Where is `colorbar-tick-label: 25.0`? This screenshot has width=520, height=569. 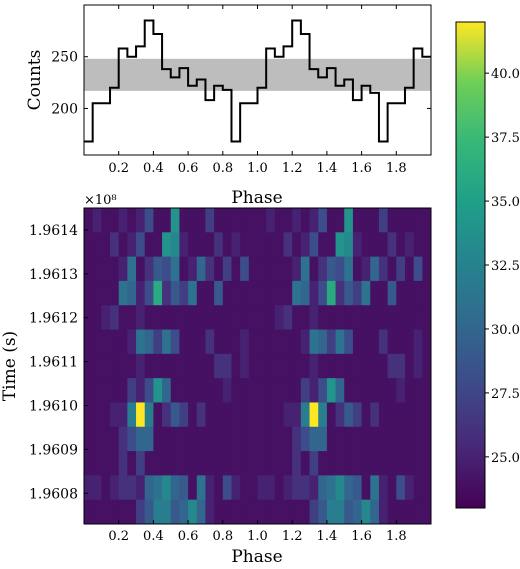
colorbar-tick-label: 25.0 is located at coordinates (505, 458).